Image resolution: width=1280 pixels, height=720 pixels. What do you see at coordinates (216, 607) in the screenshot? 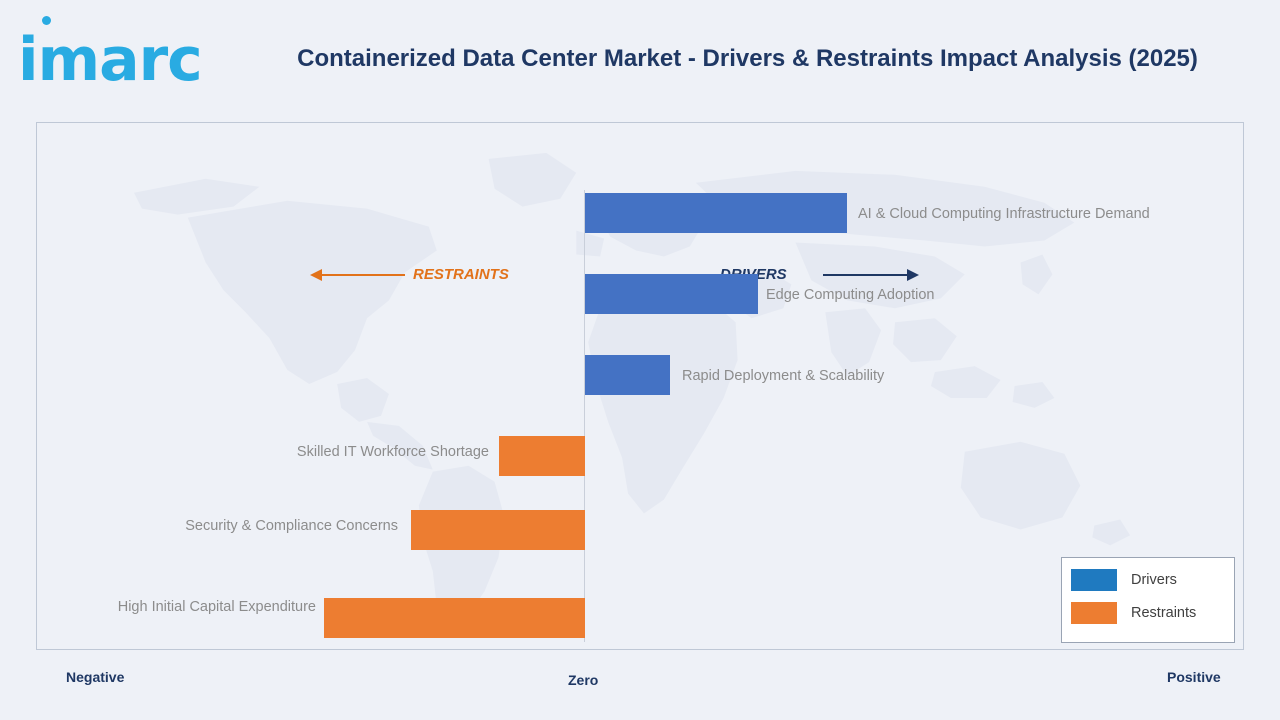
I see `bar-label-restraint-2: High Initial Capital Expenditure` at bounding box center [216, 607].